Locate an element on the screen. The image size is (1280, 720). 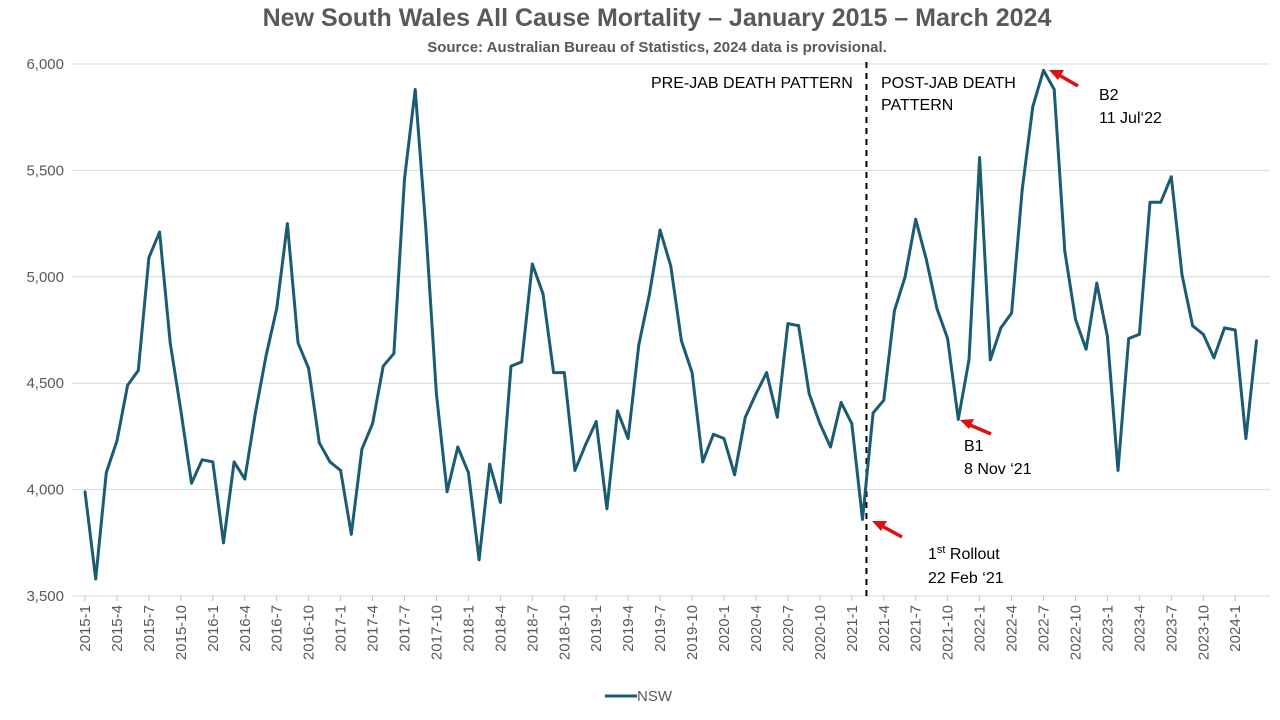
x-tick-label: 2015-4 is located at coordinates (117, 628).